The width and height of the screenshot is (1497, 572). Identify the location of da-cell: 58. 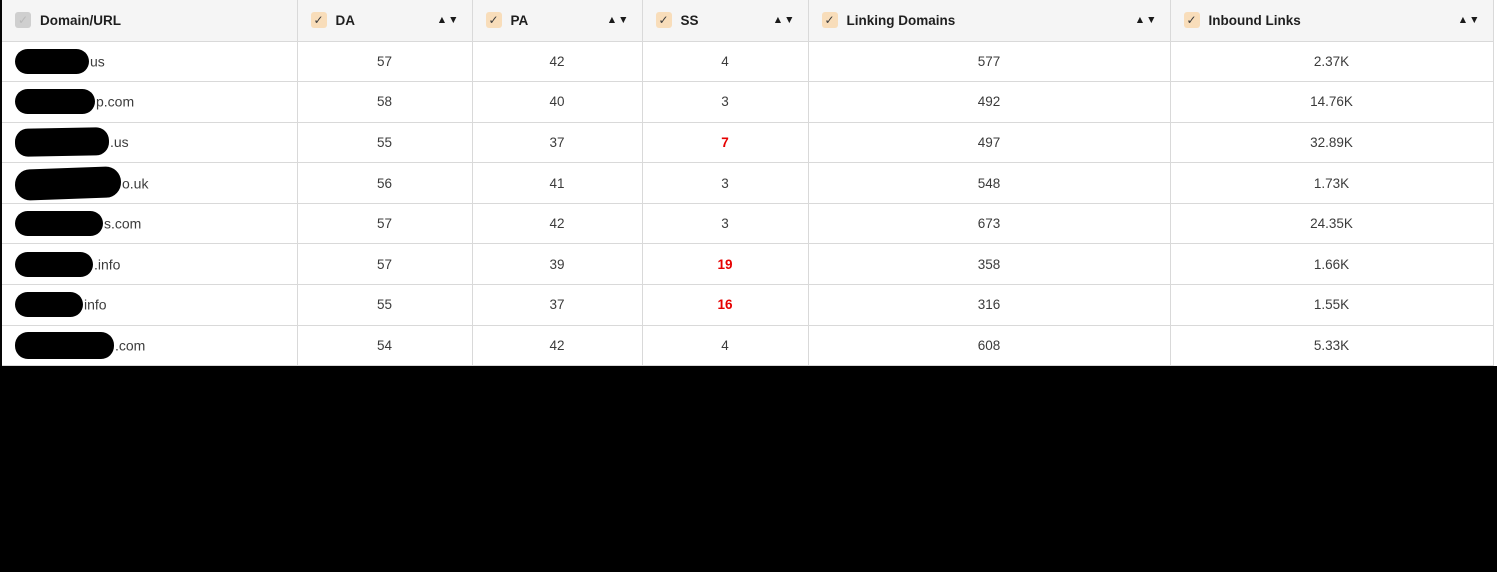
(385, 102).